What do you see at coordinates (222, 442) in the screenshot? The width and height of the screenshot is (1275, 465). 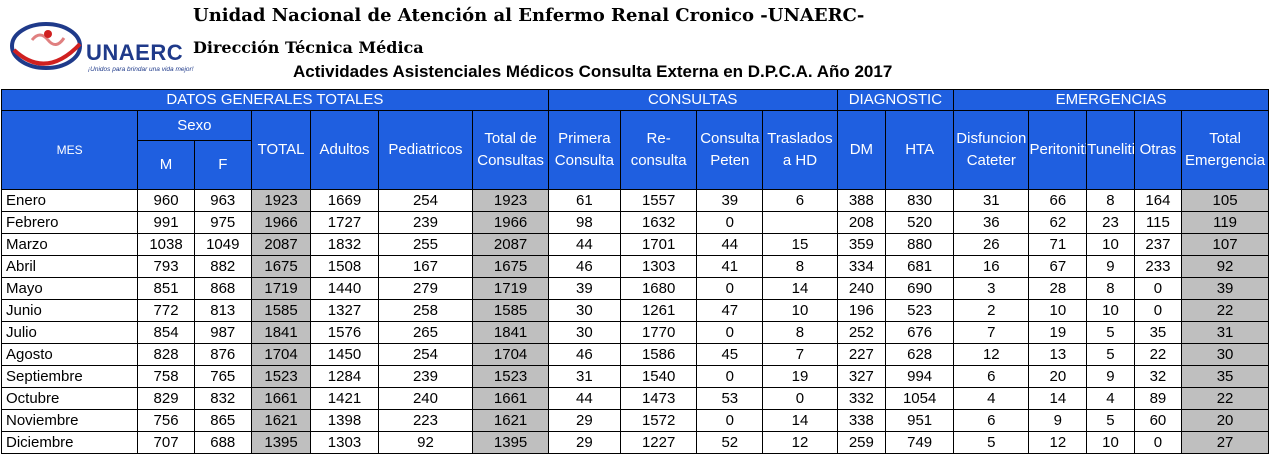 I see `cell-f: 688` at bounding box center [222, 442].